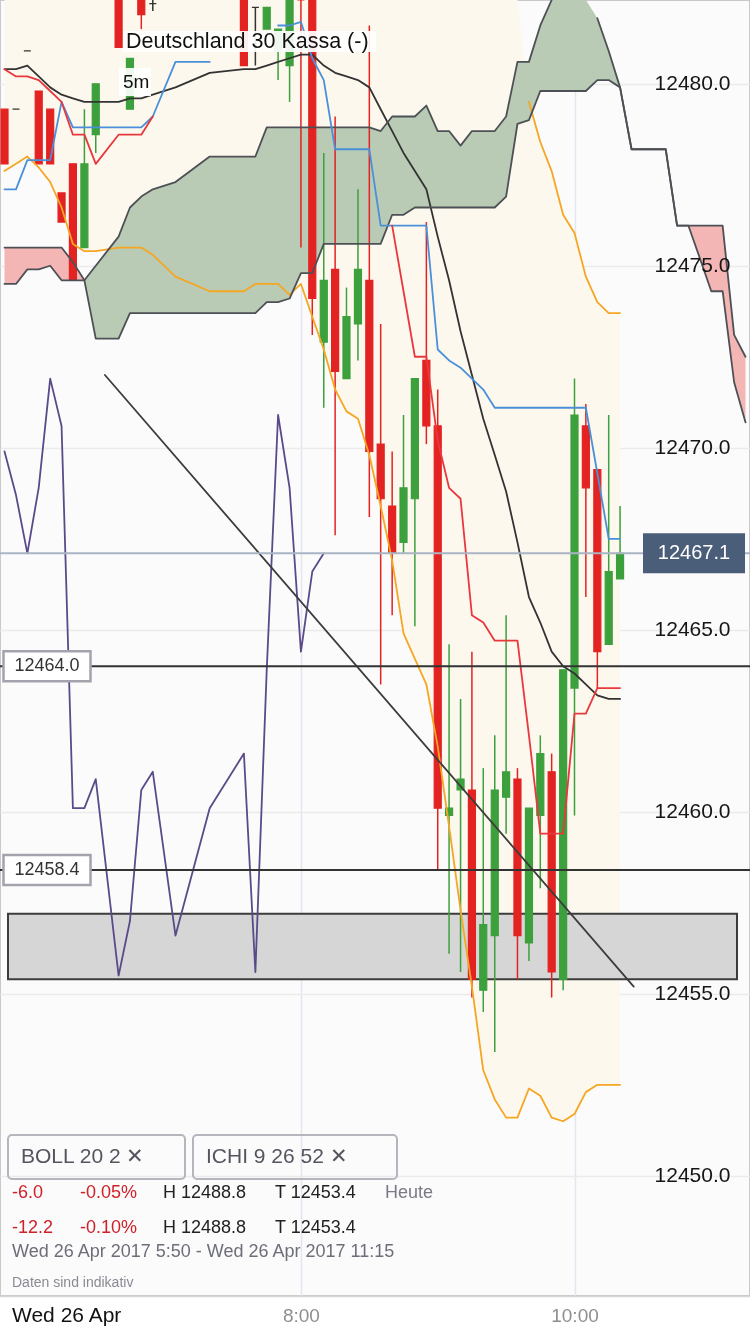 The image size is (750, 1334). Describe the element at coordinates (109, 1227) in the screenshot. I see `annotation: -0.10%` at that location.